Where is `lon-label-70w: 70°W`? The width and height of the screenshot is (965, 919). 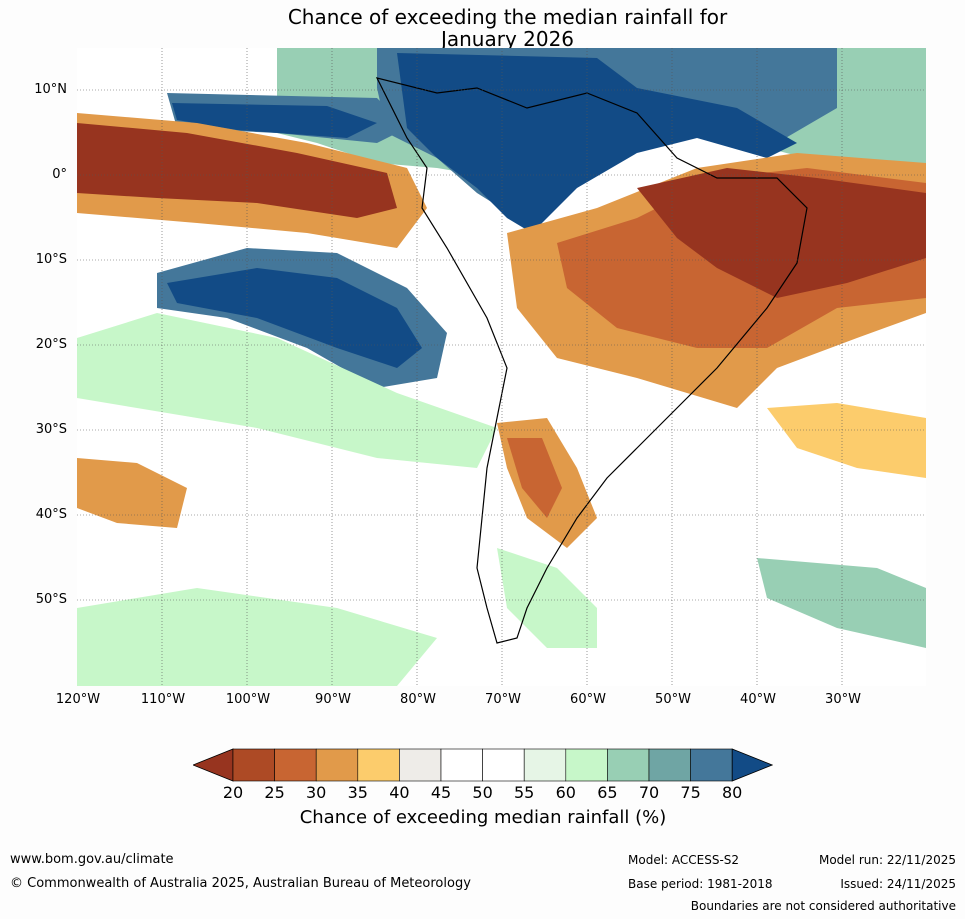
lon-label-70w: 70°W is located at coordinates (503, 699).